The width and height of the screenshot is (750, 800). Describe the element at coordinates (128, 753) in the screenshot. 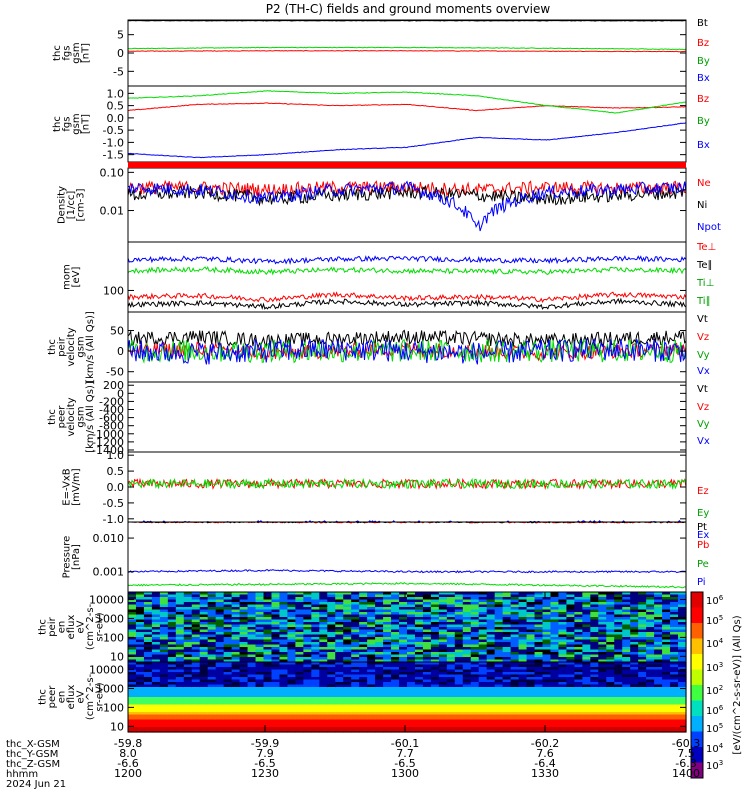

I see `x-tick-value: 8.0` at that location.